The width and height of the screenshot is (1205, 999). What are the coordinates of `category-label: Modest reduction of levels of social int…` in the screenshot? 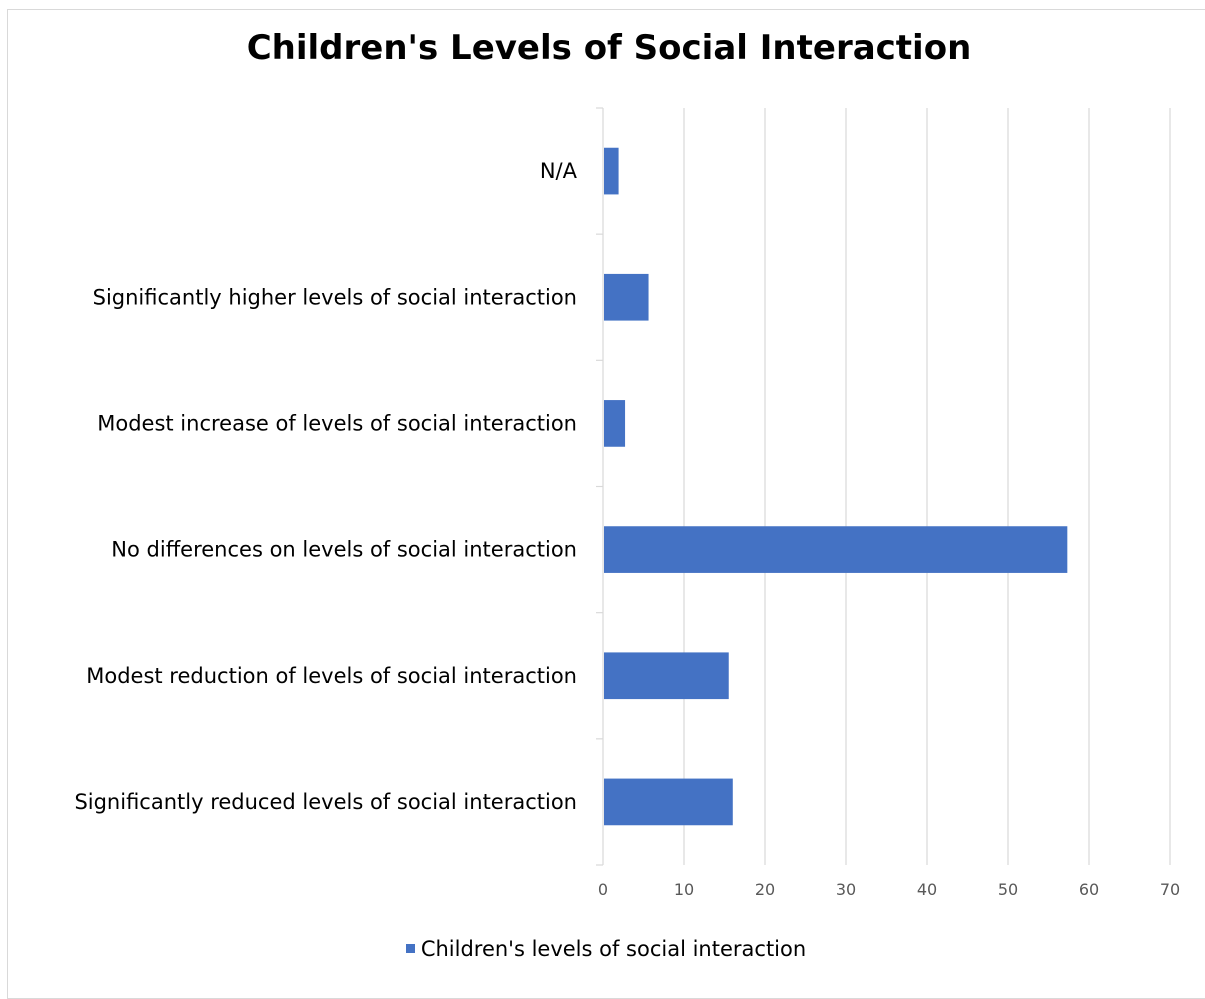 It's located at (331, 676).